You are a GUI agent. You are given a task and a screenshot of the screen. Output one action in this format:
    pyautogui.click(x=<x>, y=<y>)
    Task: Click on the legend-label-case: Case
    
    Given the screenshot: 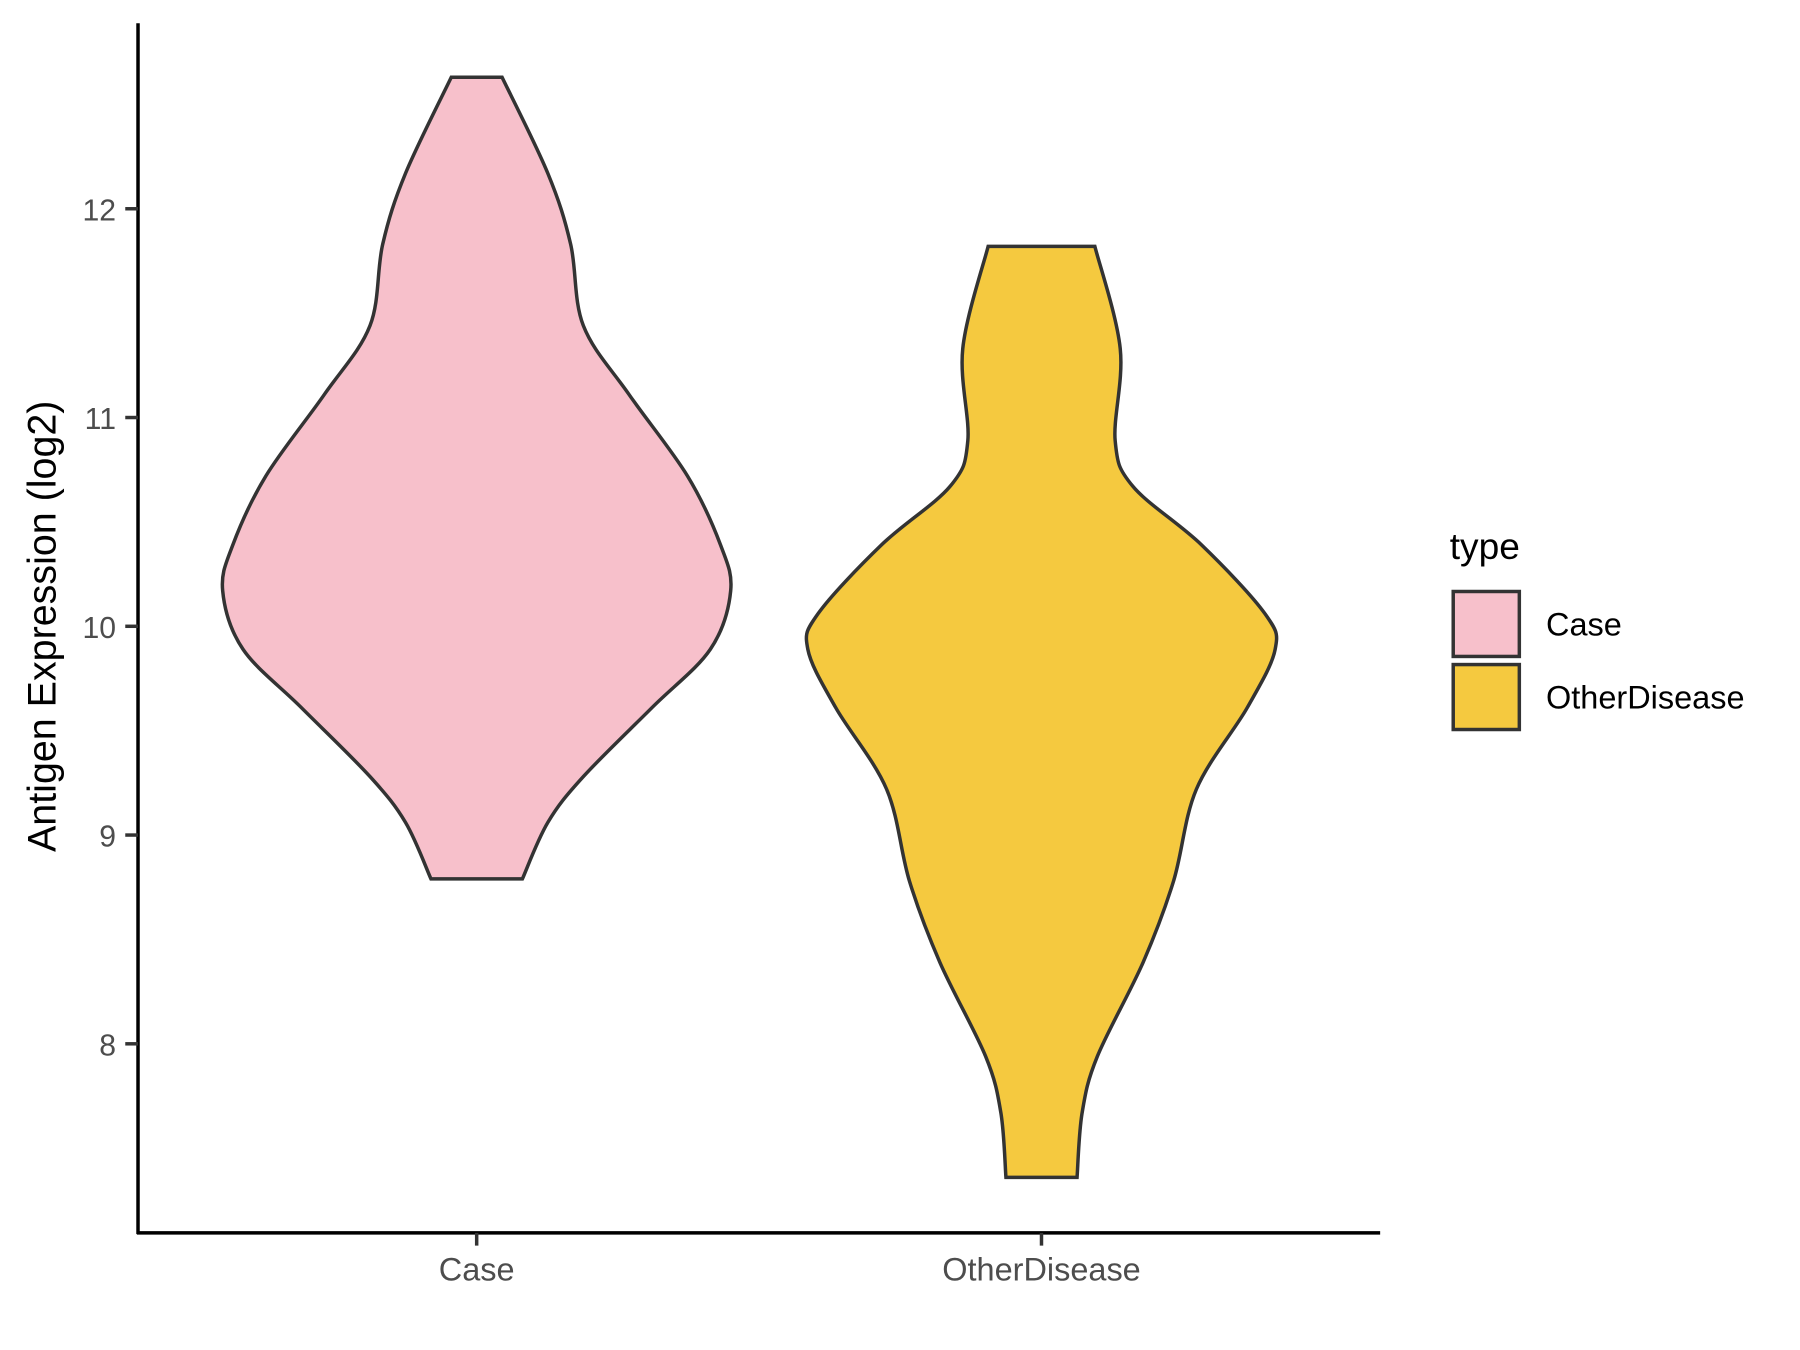 What is the action you would take?
    pyautogui.click(x=1584, y=625)
    